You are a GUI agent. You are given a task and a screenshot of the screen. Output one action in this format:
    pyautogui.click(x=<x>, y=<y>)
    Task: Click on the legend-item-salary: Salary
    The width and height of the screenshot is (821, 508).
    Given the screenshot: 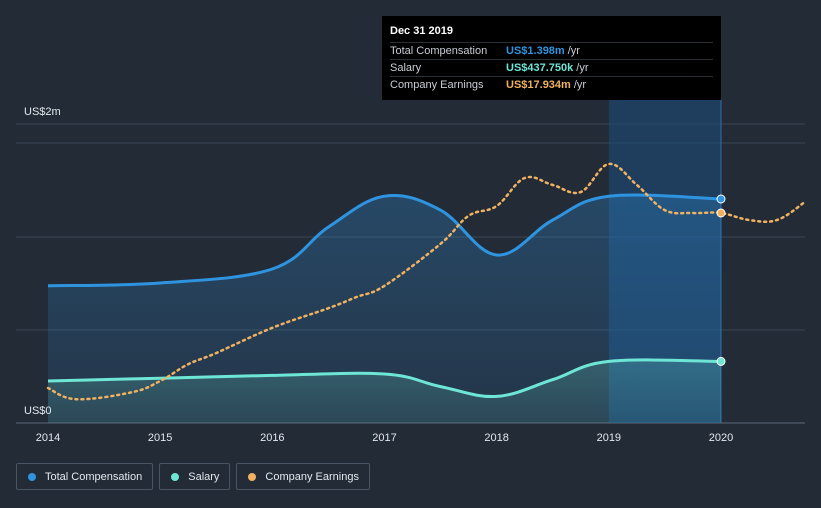 What is the action you would take?
    pyautogui.click(x=195, y=476)
    